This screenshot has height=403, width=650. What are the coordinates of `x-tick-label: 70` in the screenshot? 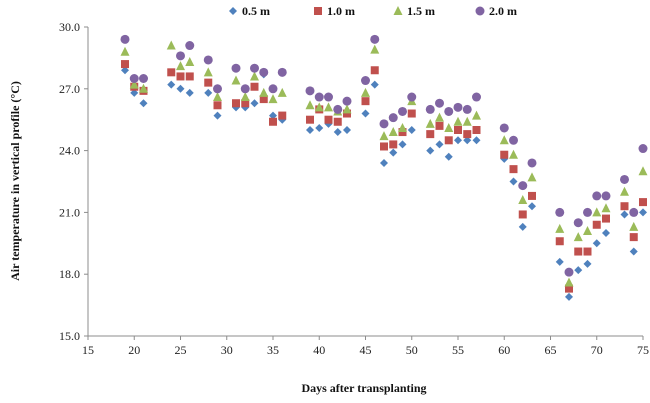 It's located at (597, 350).